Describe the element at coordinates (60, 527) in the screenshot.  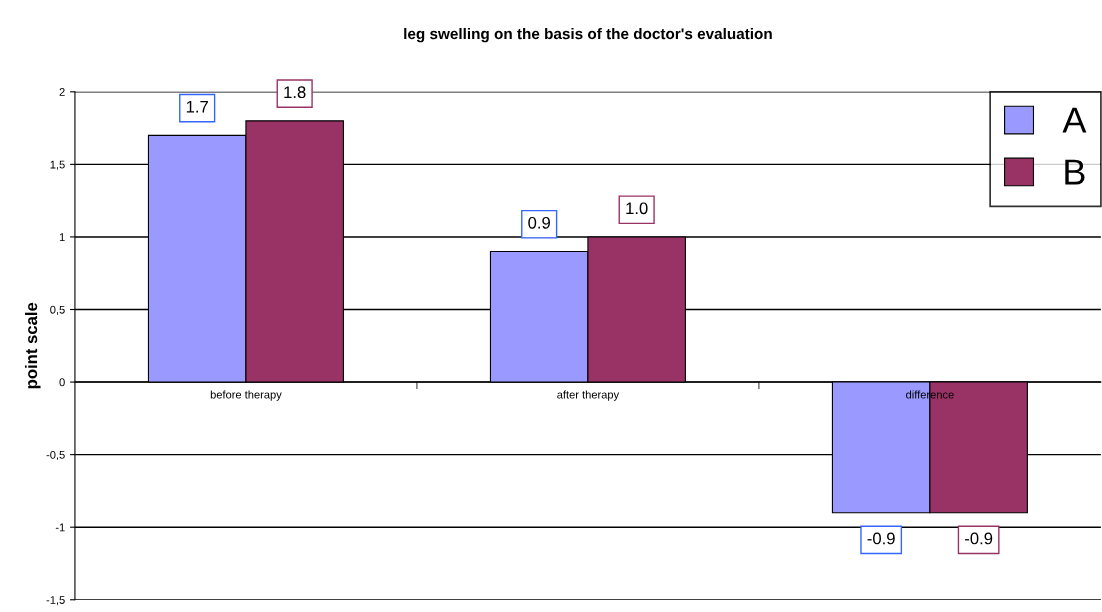
I see `y-tick-label: -1` at that location.